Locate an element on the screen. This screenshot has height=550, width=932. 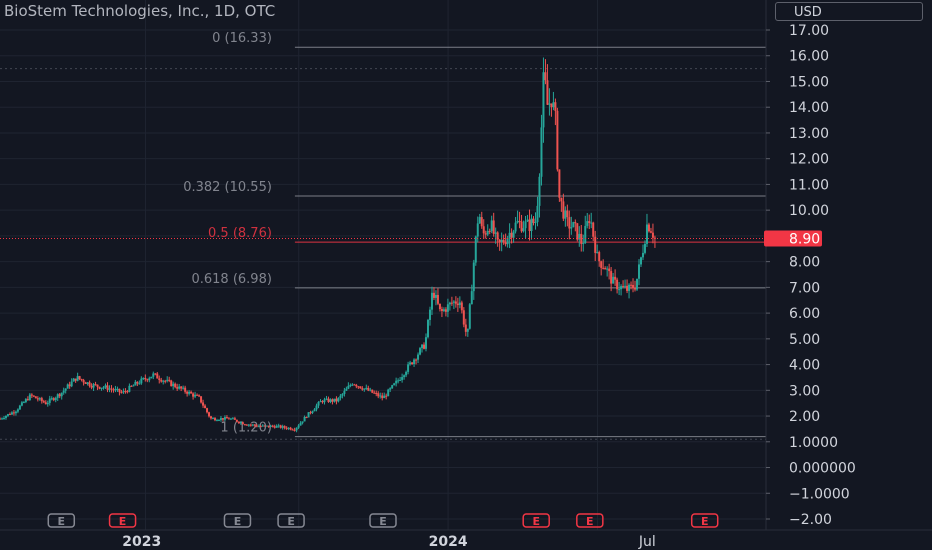
time-axis-label: 2023 is located at coordinates (141, 542).